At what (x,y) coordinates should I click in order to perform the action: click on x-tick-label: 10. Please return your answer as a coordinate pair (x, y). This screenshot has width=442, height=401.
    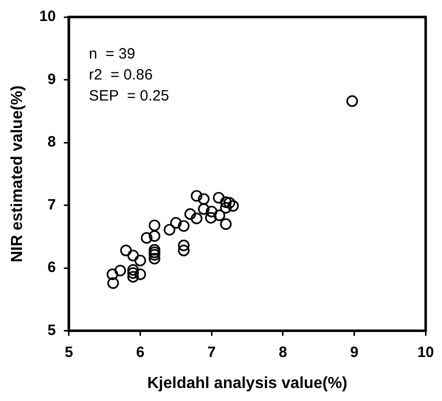
    Looking at the image, I should click on (425, 352).